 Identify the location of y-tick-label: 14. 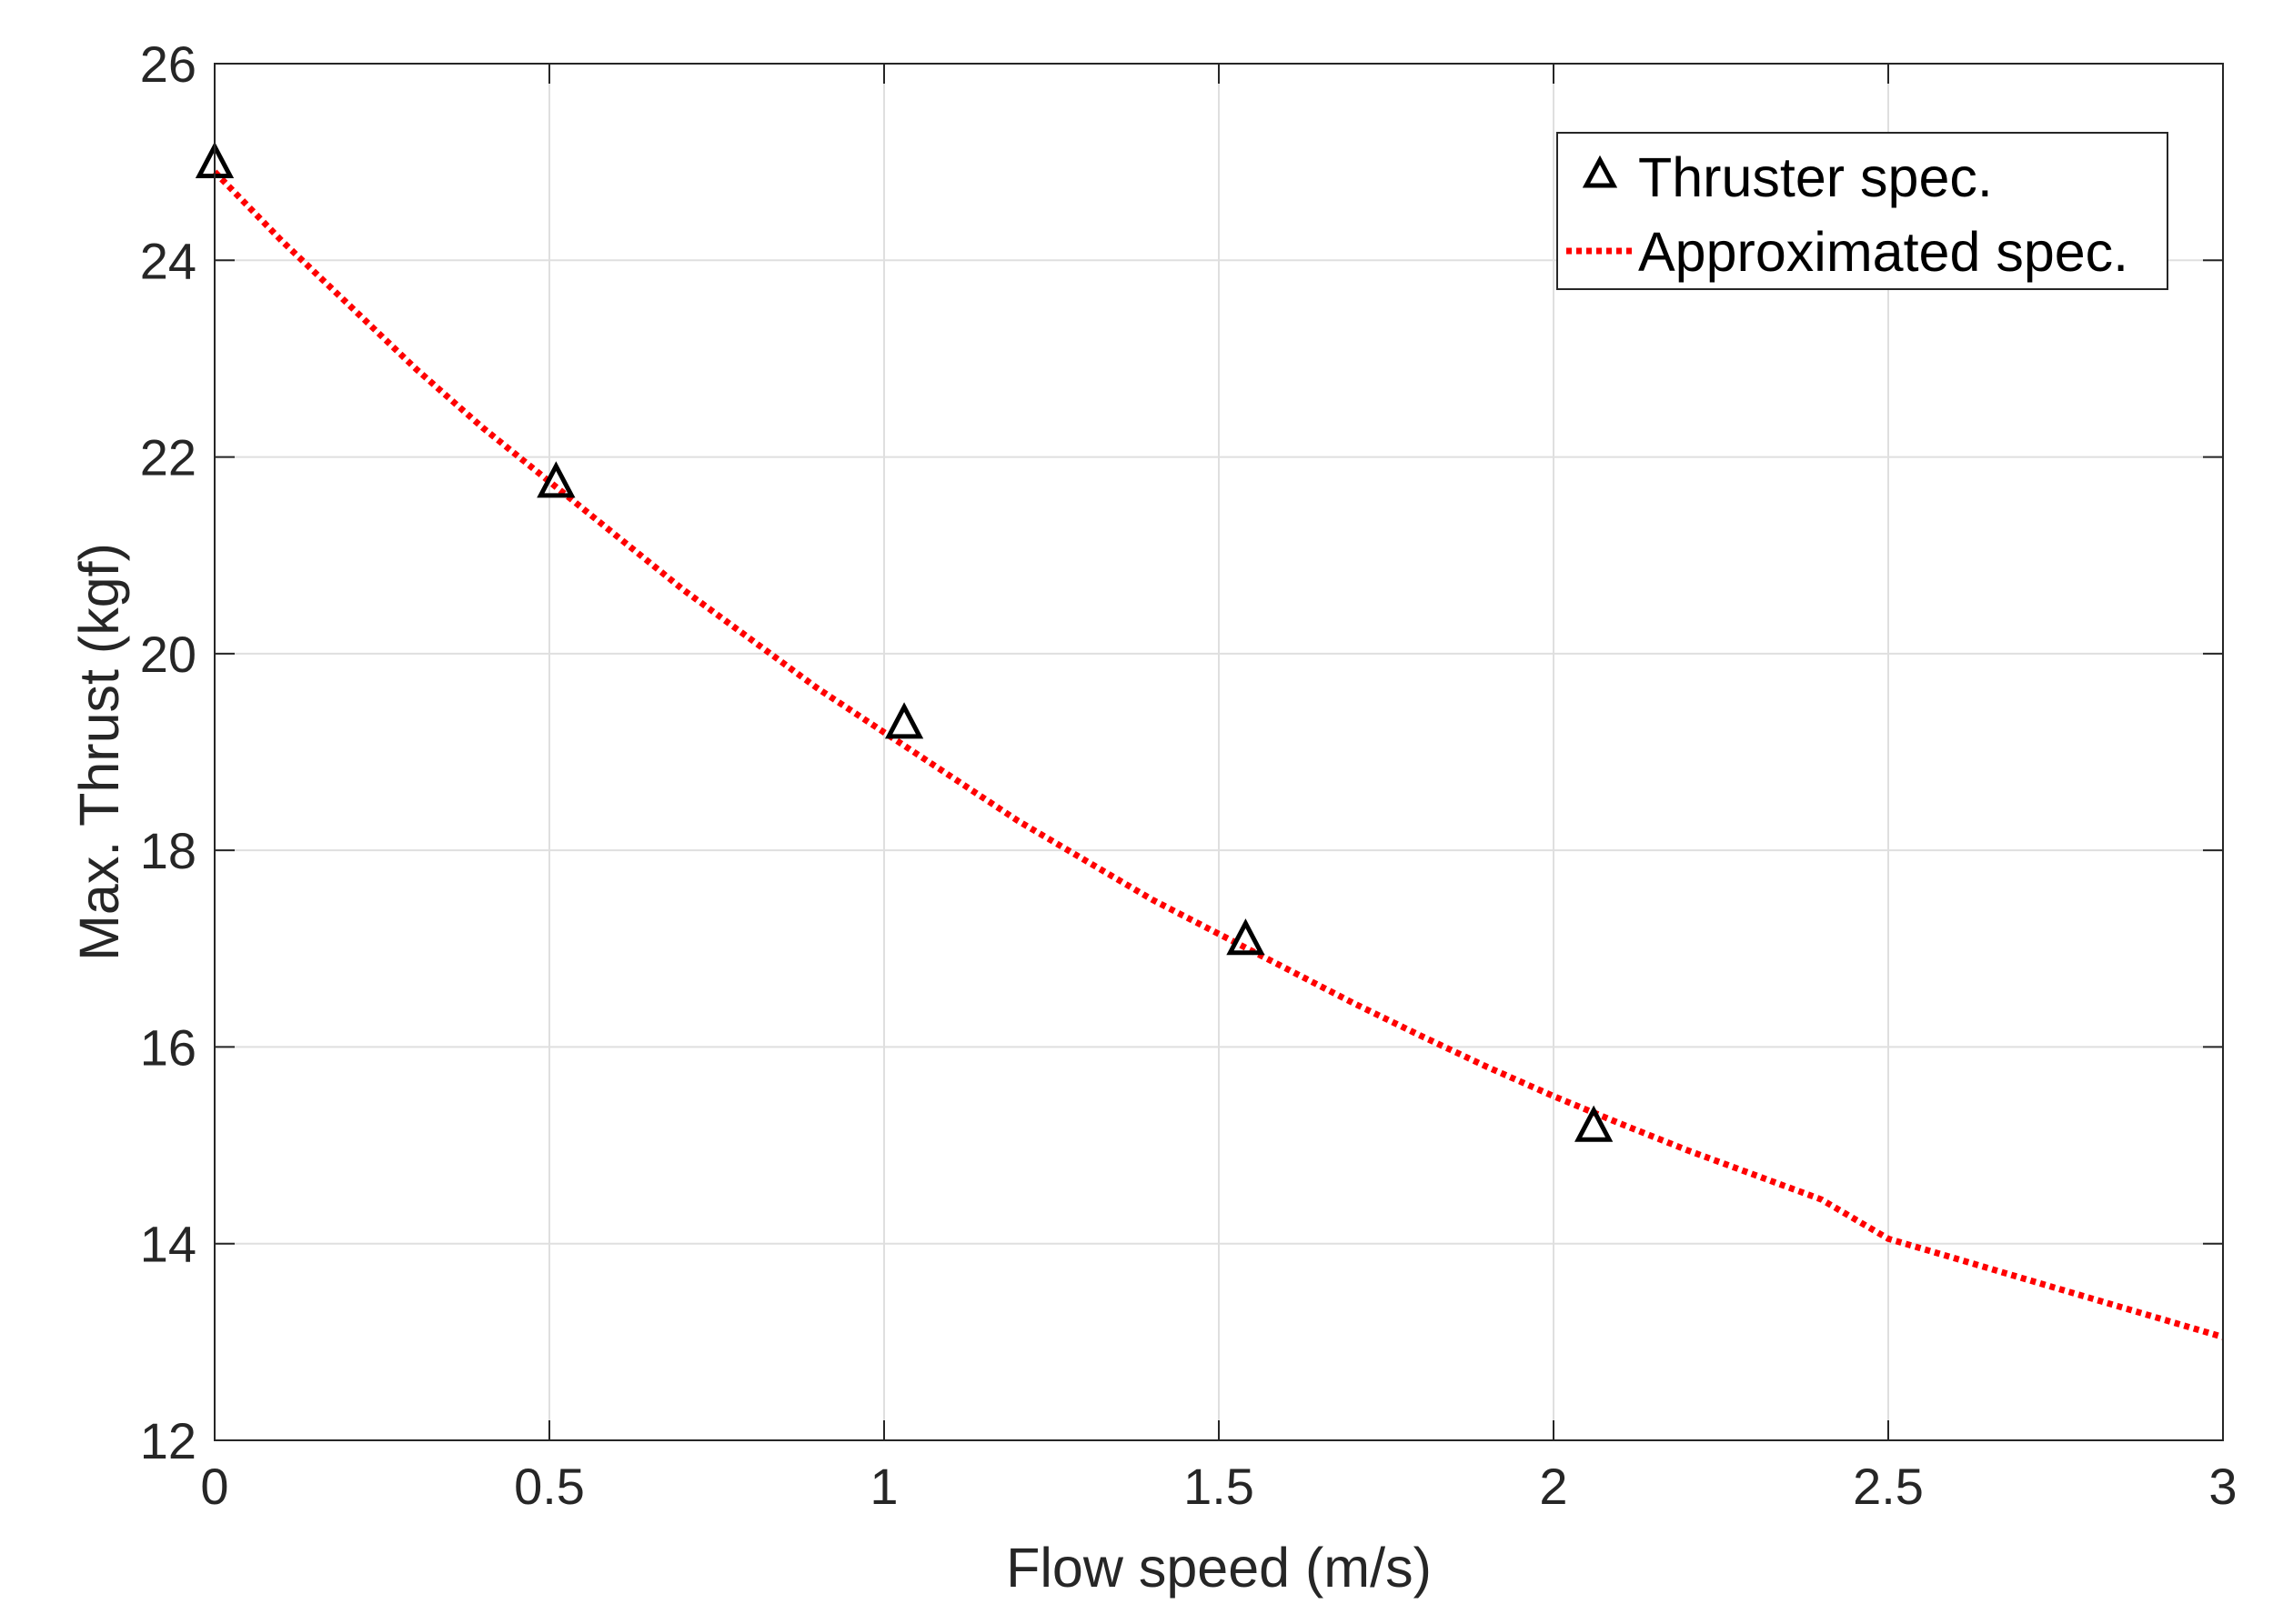
(168, 1244).